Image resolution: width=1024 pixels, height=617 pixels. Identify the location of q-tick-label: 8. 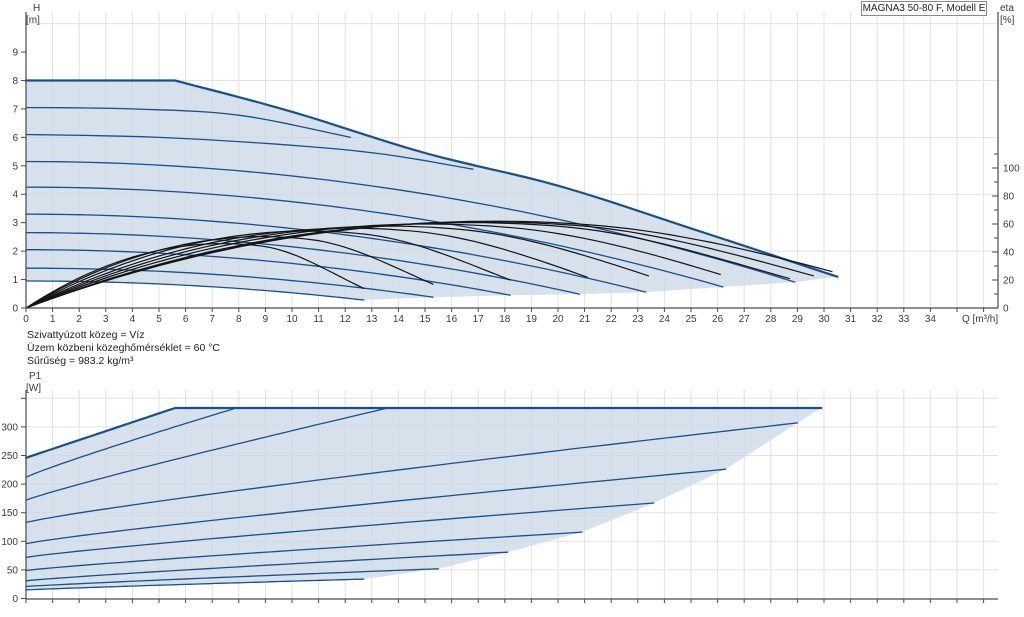
(239, 319).